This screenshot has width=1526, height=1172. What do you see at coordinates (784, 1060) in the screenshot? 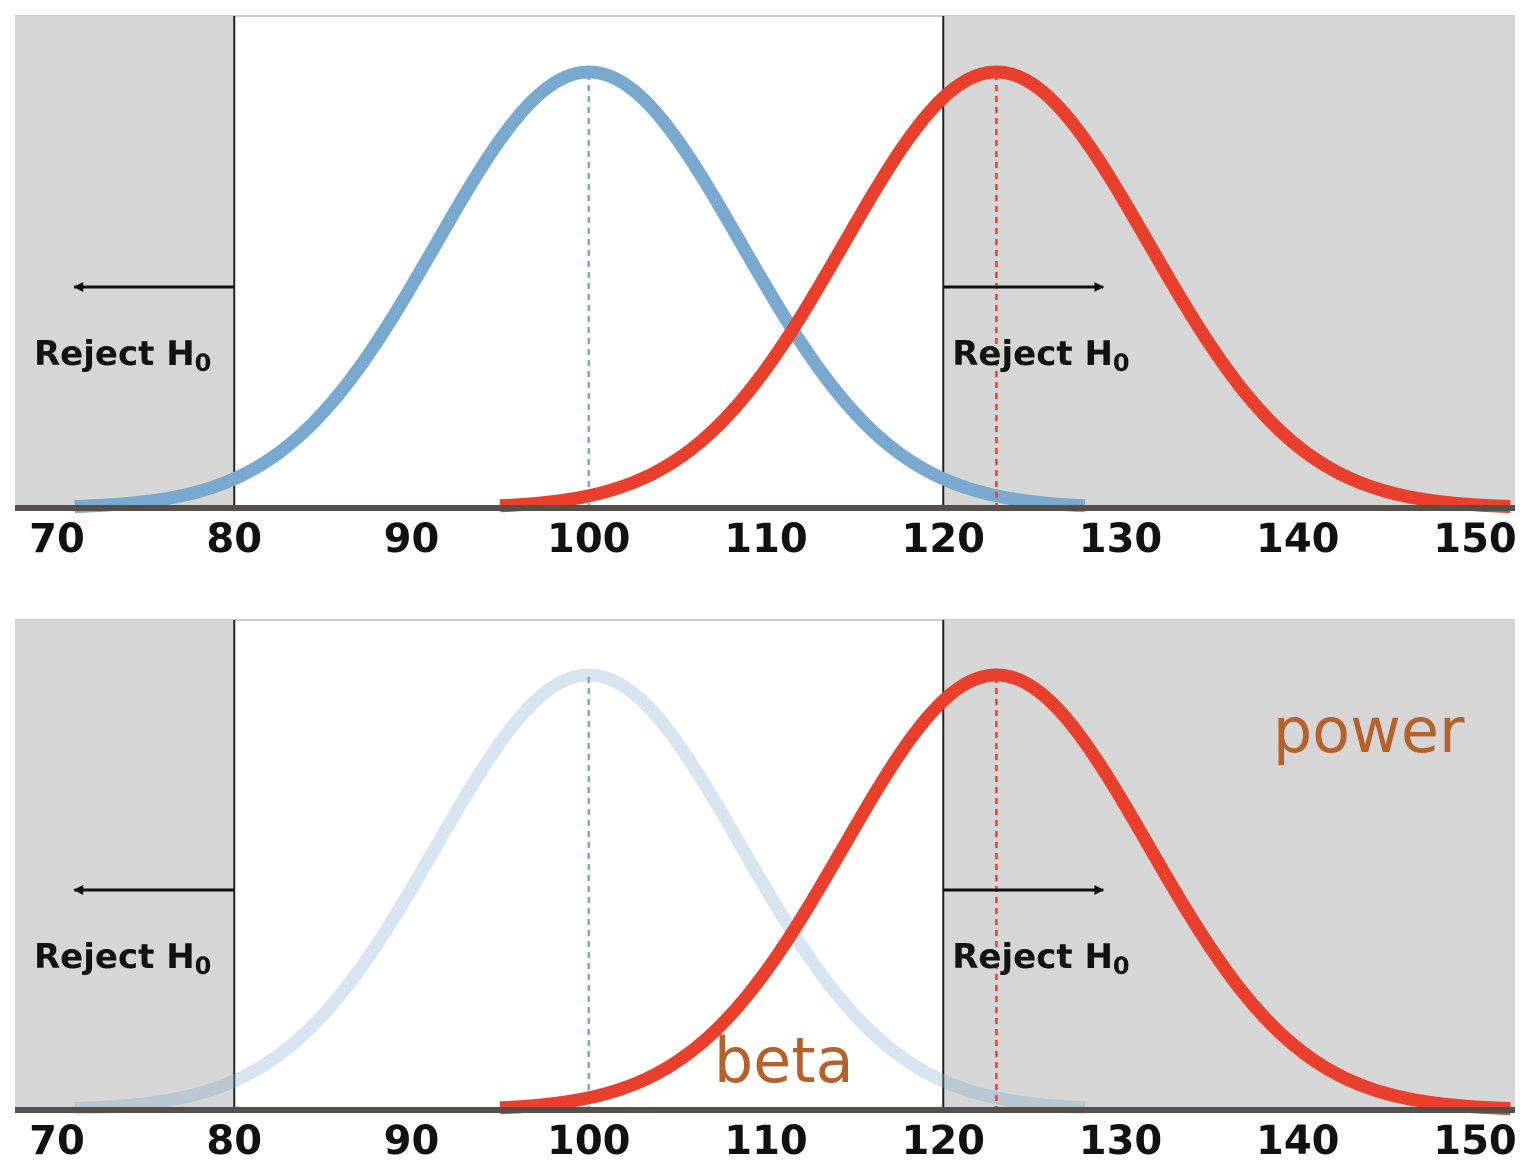
I see `annotation-beta: beta` at bounding box center [784, 1060].